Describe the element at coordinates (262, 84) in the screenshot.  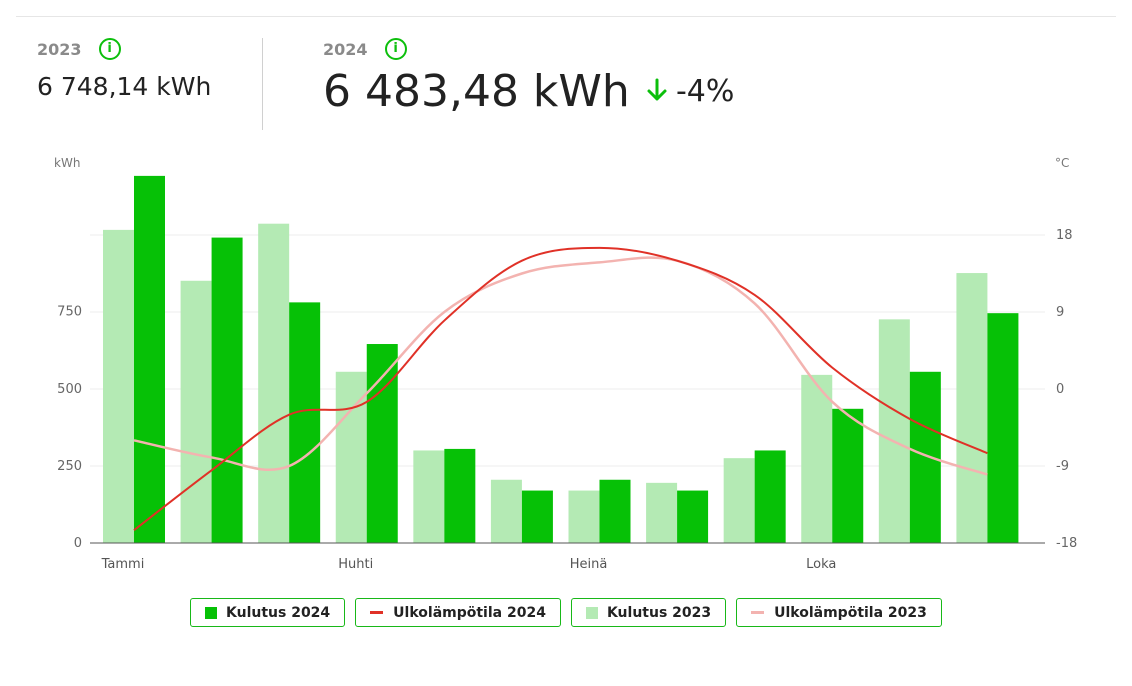
I see `summary-divider` at that location.